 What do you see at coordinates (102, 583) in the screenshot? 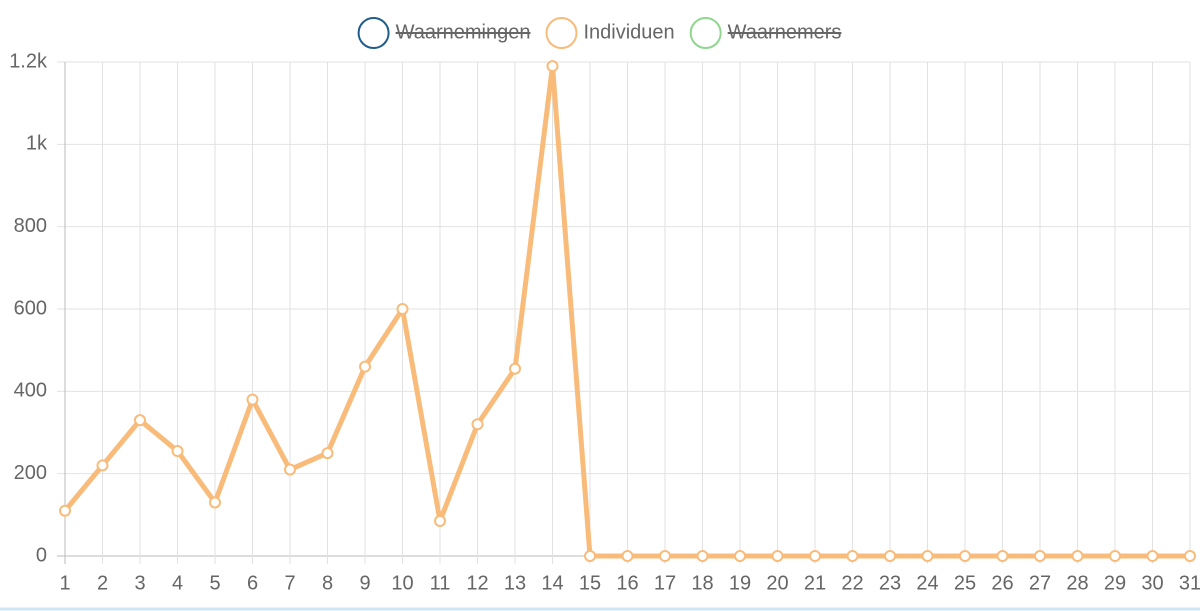
I see `x-tick-label: 2` at bounding box center [102, 583].